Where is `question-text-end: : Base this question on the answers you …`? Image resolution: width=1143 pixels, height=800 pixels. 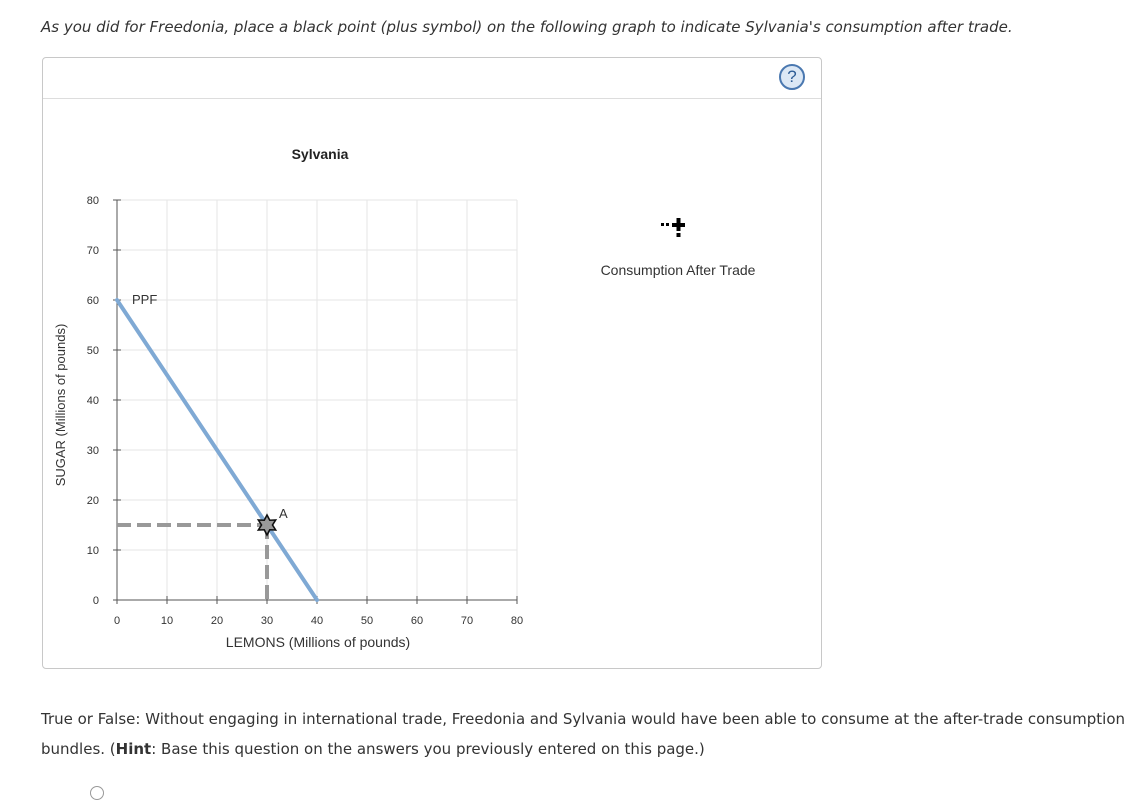
question-text-end: : Base this question on the answers you … is located at coordinates (428, 749).